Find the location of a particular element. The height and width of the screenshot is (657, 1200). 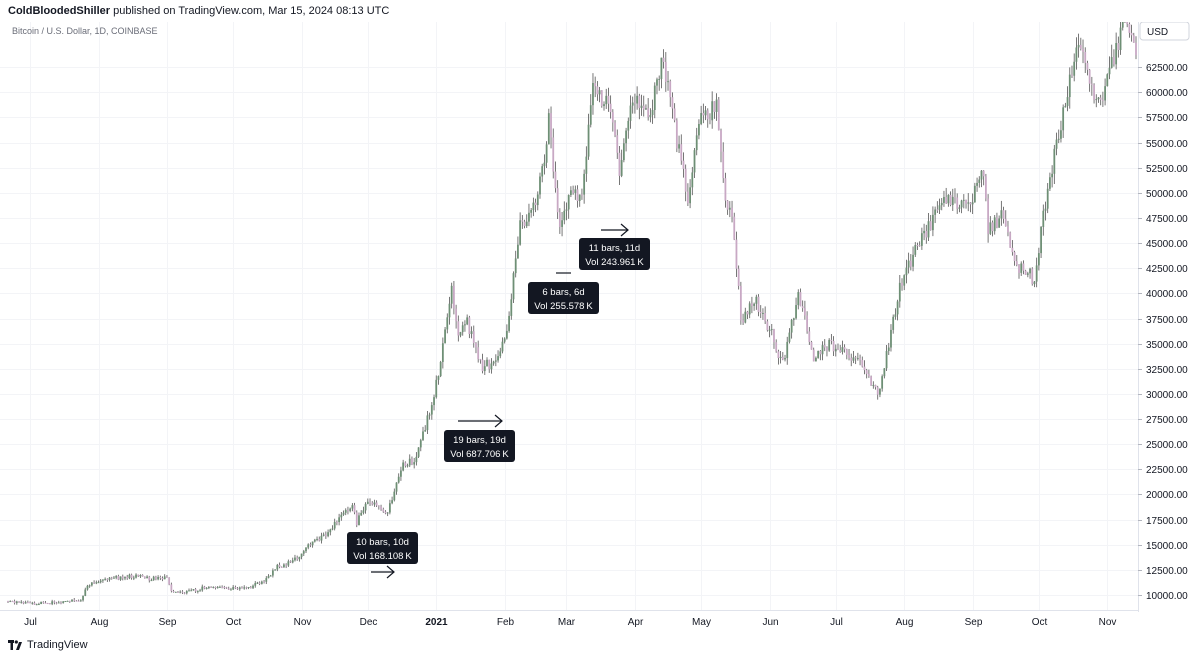

tradingview-brand: TradingView is located at coordinates (57, 645).